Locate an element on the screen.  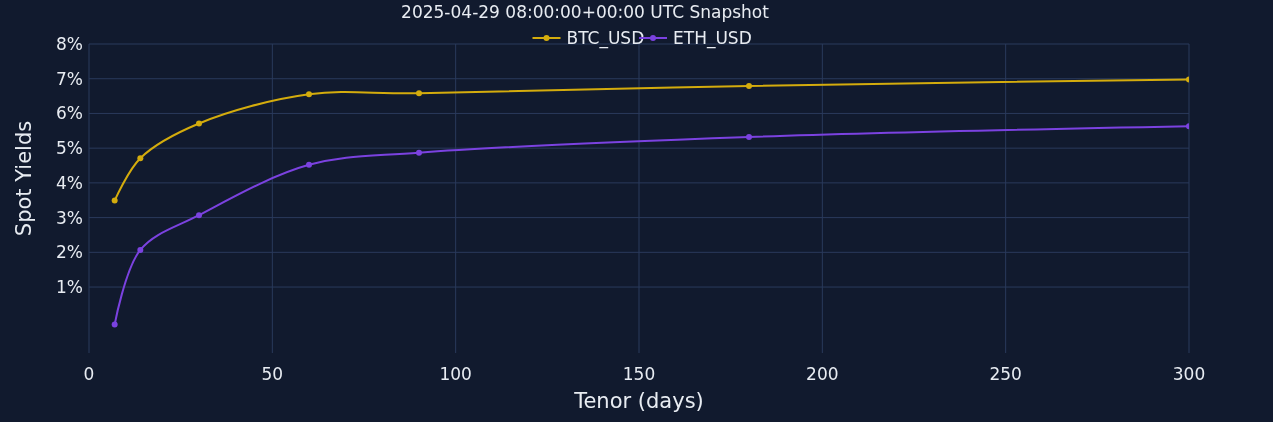
y-tick-label: 6% is located at coordinates (69, 113).